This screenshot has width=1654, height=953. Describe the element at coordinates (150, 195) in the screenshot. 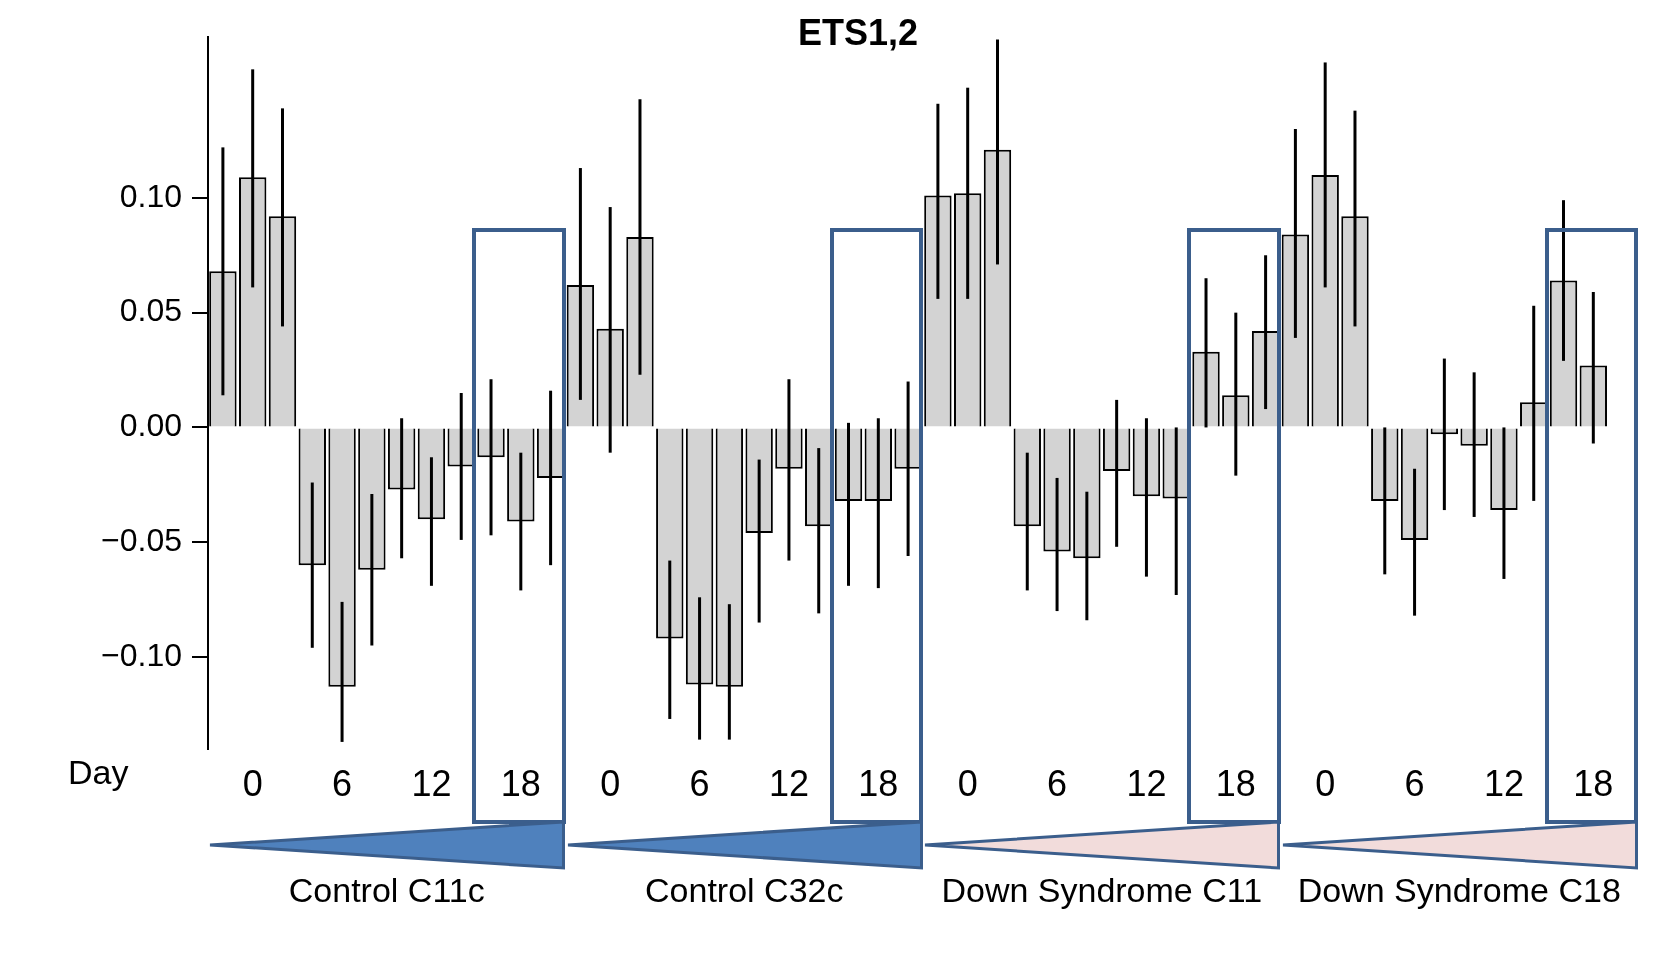

I see `y-tick-label: 0.10` at that location.